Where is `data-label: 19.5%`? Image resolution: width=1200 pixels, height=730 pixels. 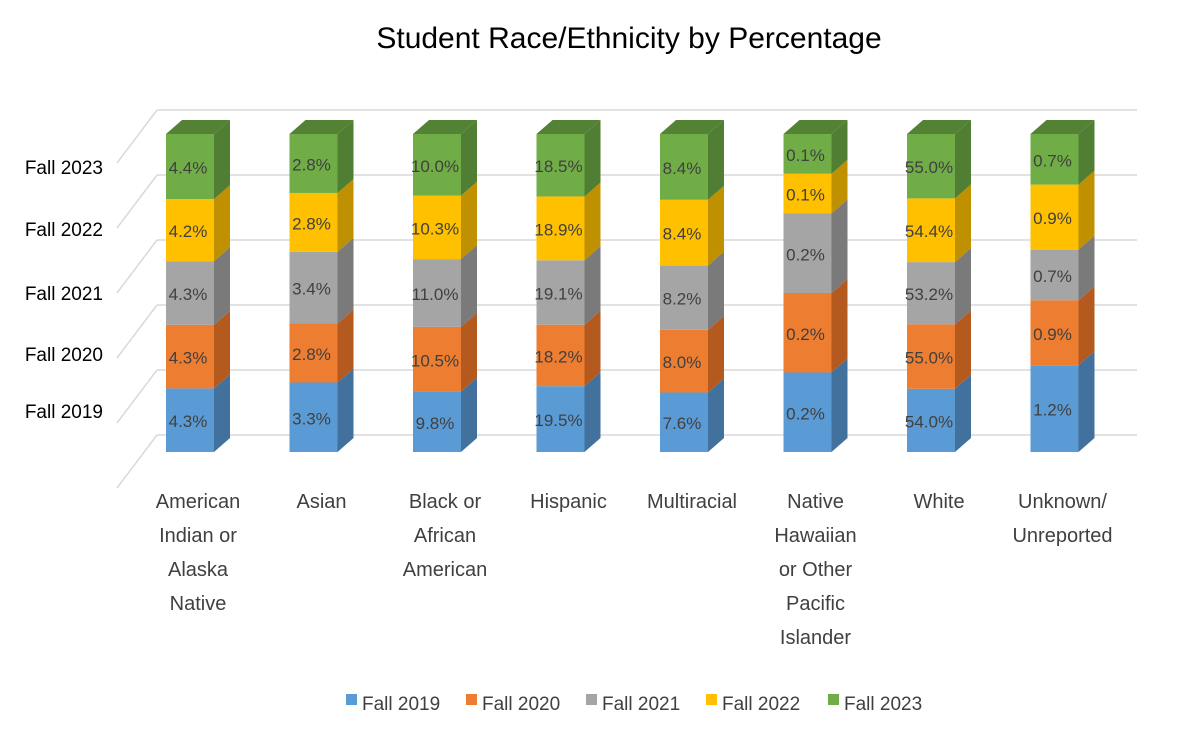 data-label: 19.5% is located at coordinates (558, 420).